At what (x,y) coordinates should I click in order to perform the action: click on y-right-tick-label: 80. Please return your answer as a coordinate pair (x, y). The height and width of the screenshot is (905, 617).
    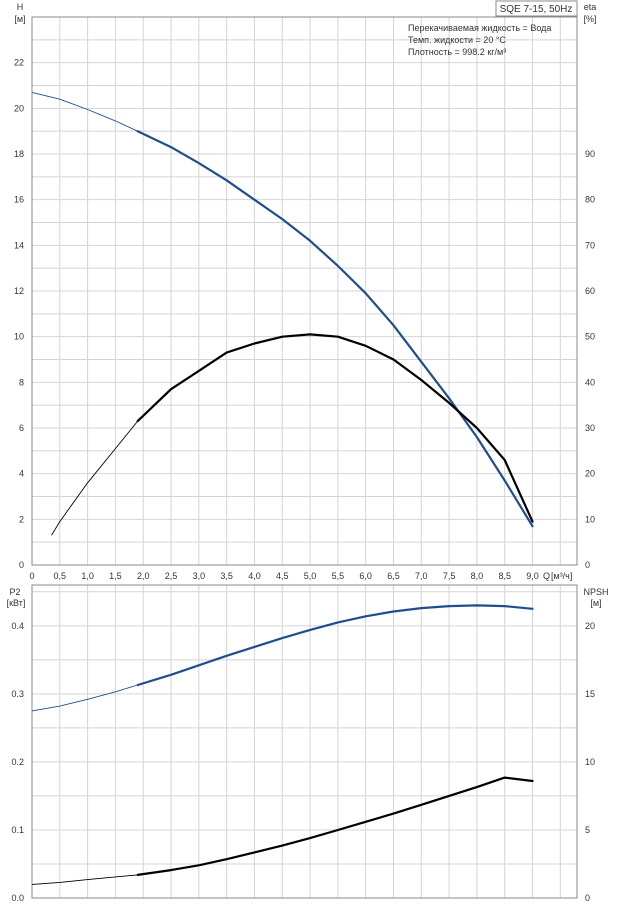
    Looking at the image, I should click on (590, 200).